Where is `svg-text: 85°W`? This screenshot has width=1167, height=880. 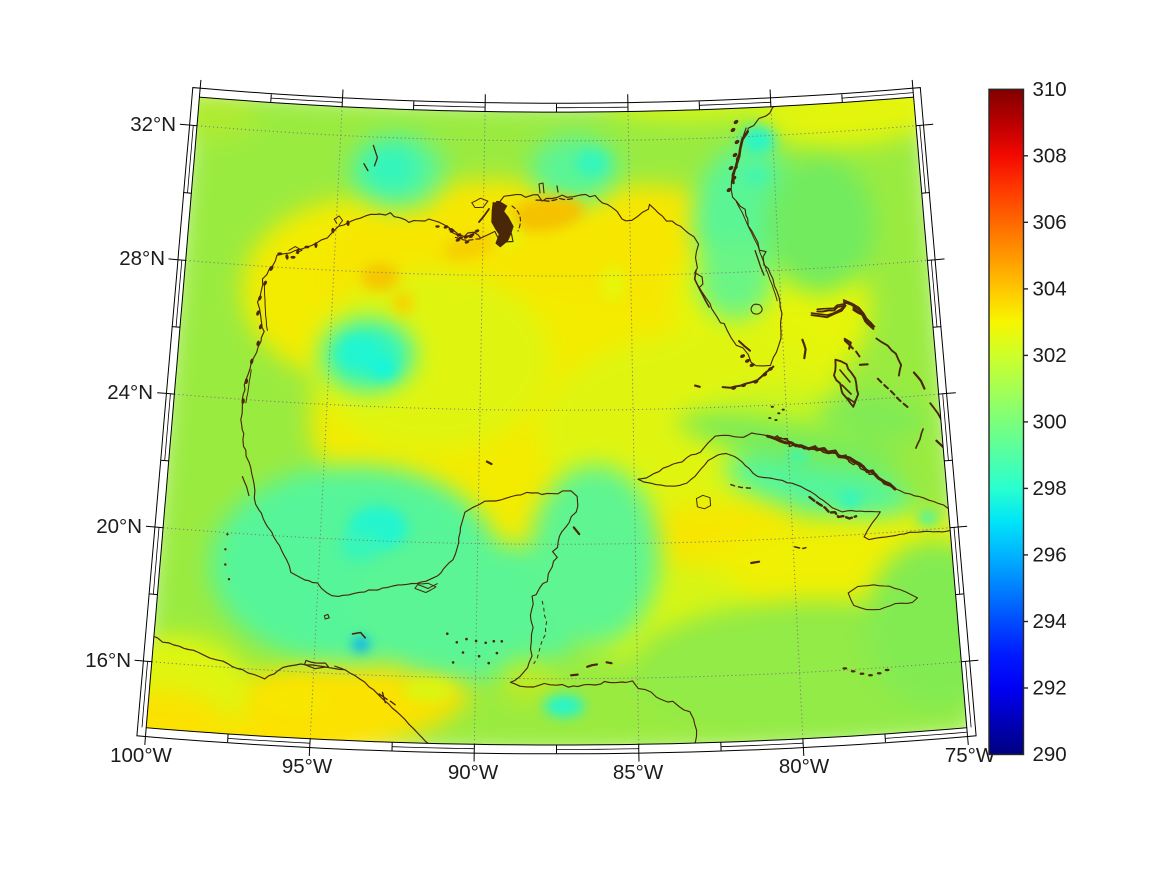 svg-text: 85°W is located at coordinates (638, 772).